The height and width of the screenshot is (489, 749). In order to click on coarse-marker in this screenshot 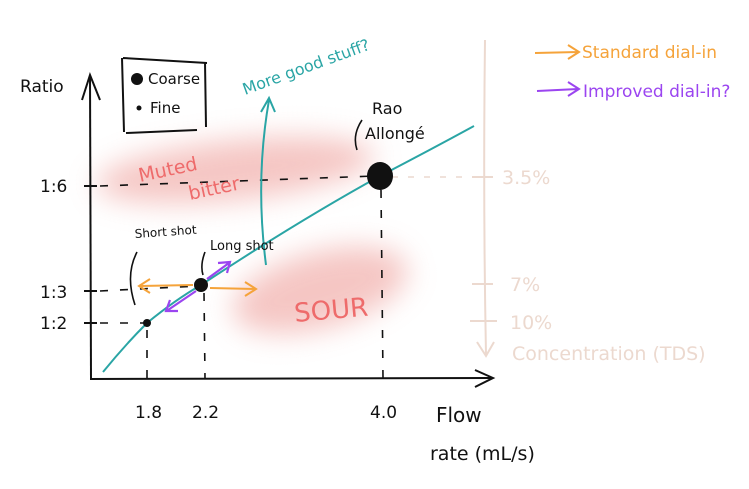, I will do `click(137, 79)`.